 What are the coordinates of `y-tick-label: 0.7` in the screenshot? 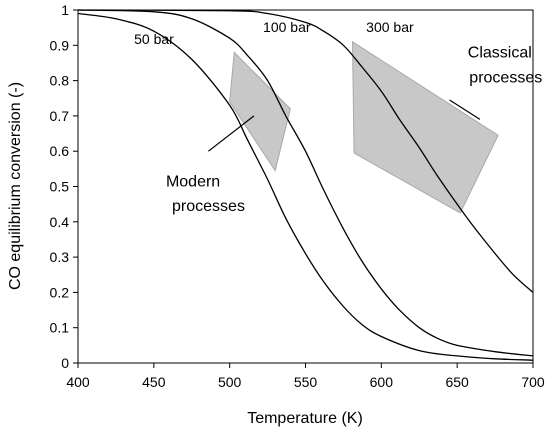 It's located at (60, 116).